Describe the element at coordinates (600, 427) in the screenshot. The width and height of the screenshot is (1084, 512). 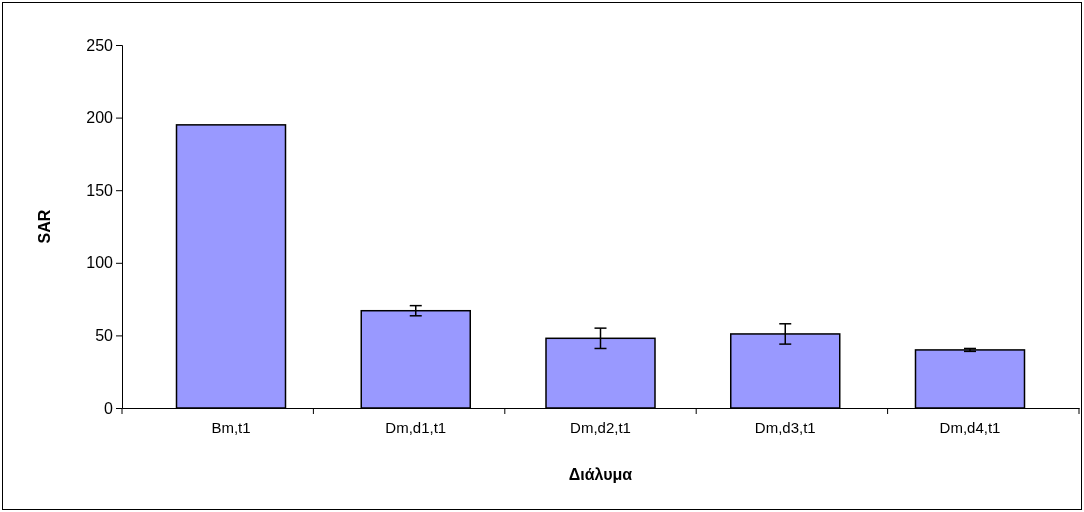
I see `x-tick-label: Dm,d2,t1` at that location.